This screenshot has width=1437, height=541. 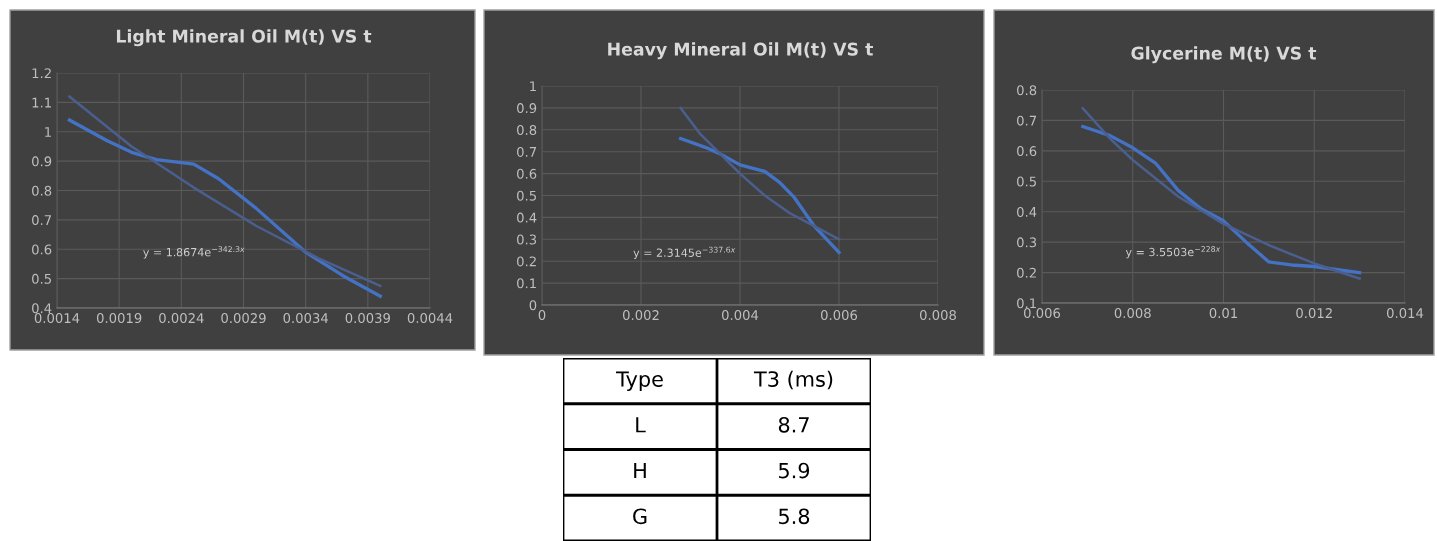 What do you see at coordinates (793, 424) in the screenshot?
I see `data-label: 8.7` at bounding box center [793, 424].